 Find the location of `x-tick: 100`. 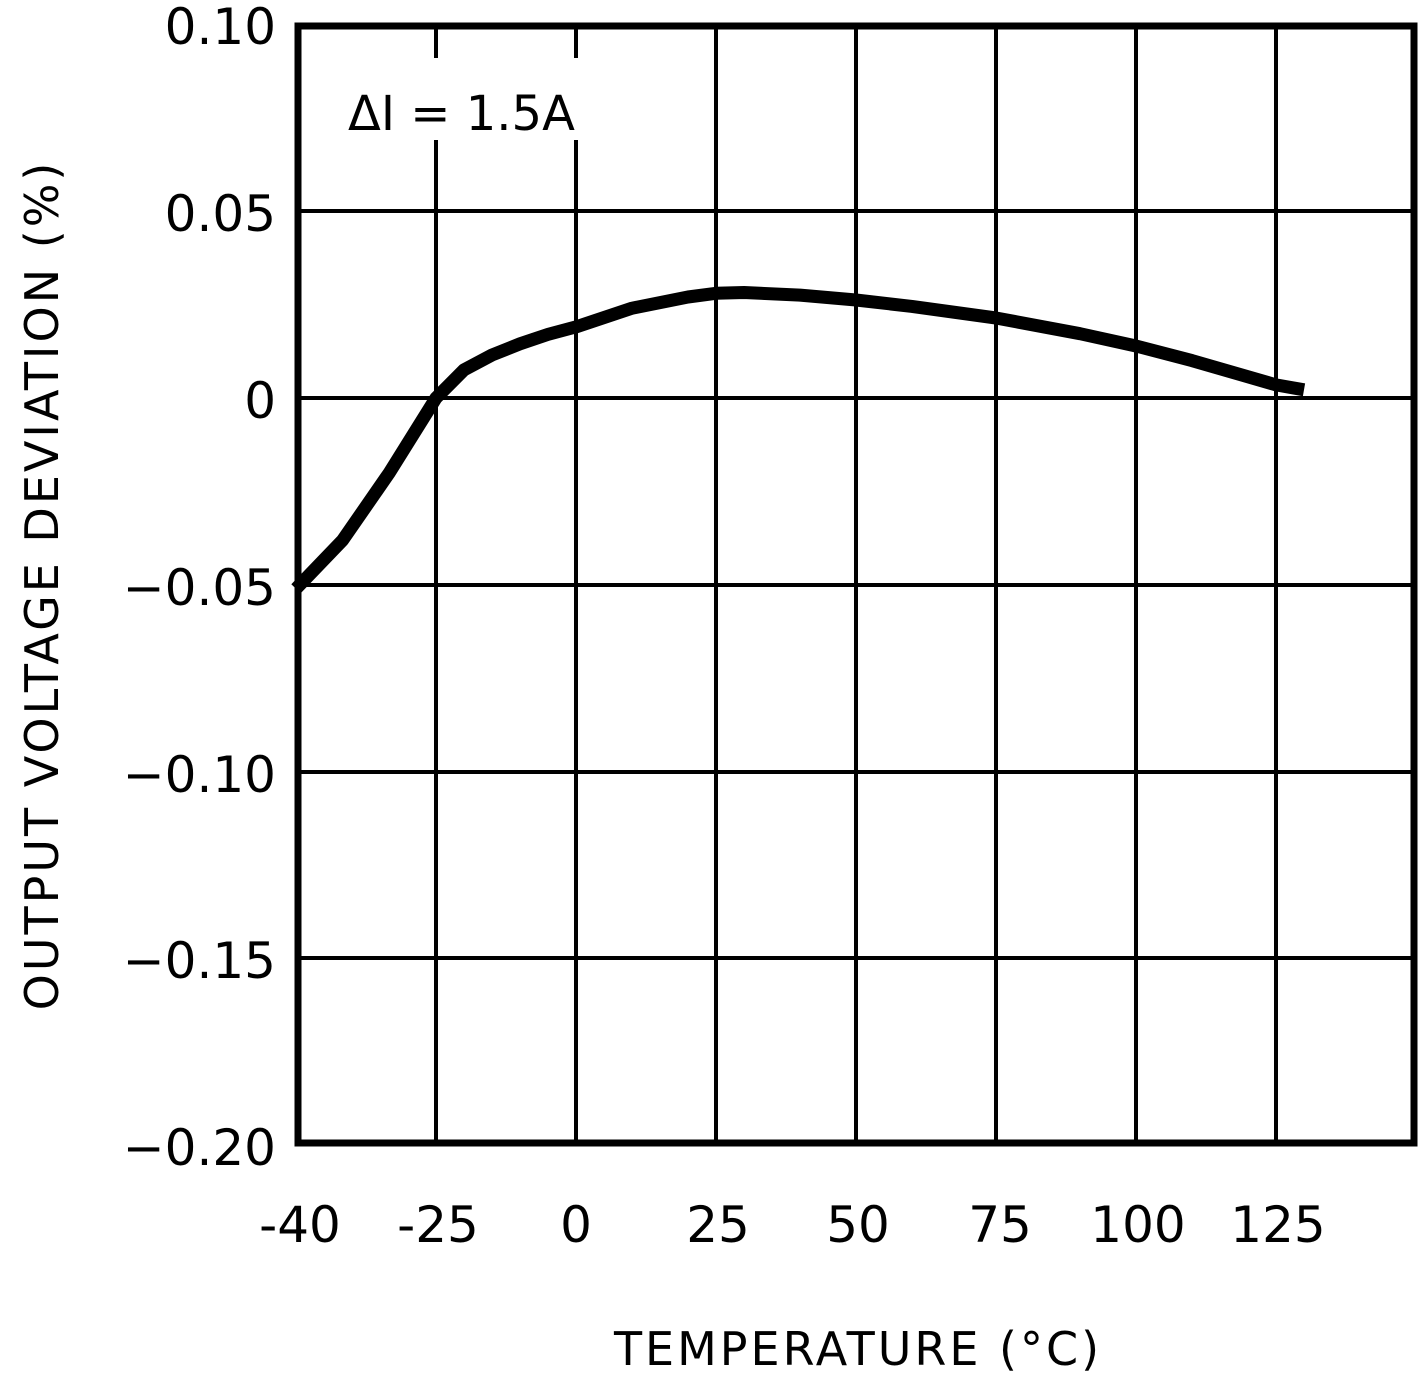

x-tick: 100 is located at coordinates (1137, 1225).